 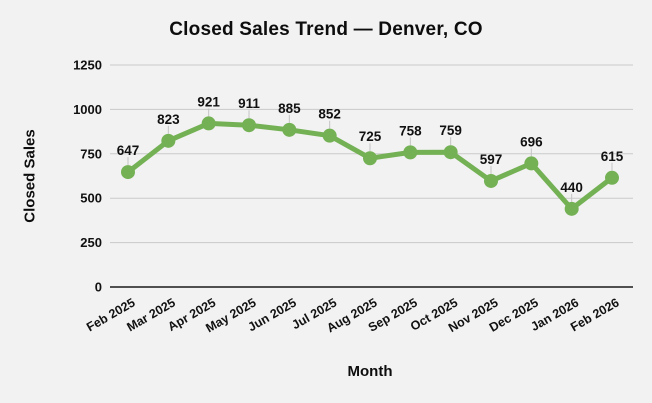 What do you see at coordinates (612, 156) in the screenshot?
I see `data-label: 615` at bounding box center [612, 156].